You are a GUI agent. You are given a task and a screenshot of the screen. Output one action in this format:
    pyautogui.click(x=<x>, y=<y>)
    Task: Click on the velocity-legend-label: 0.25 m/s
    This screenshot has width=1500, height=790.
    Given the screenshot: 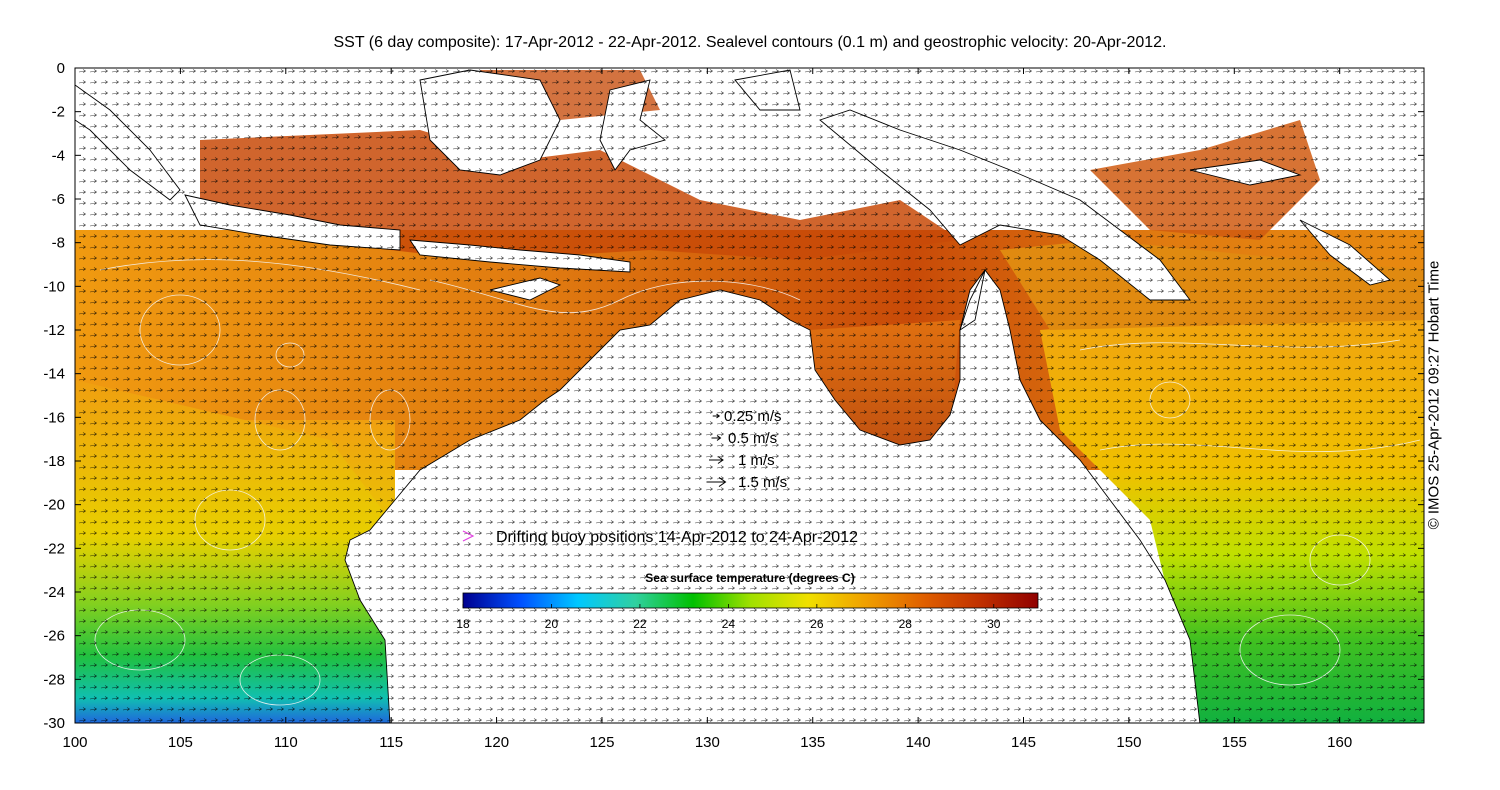 What is the action you would take?
    pyautogui.click(x=753, y=416)
    